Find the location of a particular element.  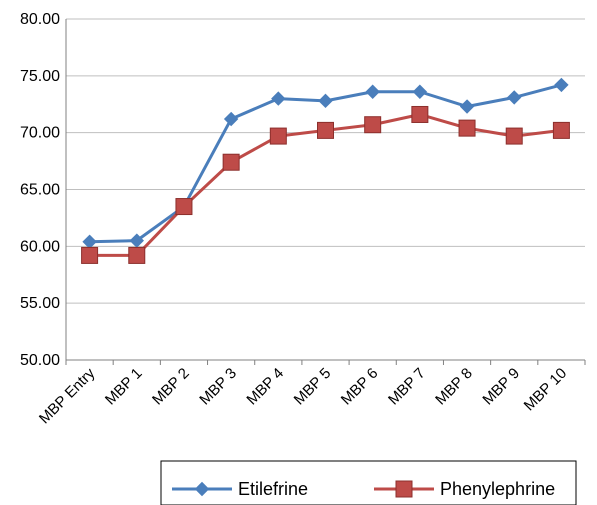

x-tick-label: MBP 1 is located at coordinates (124, 387).